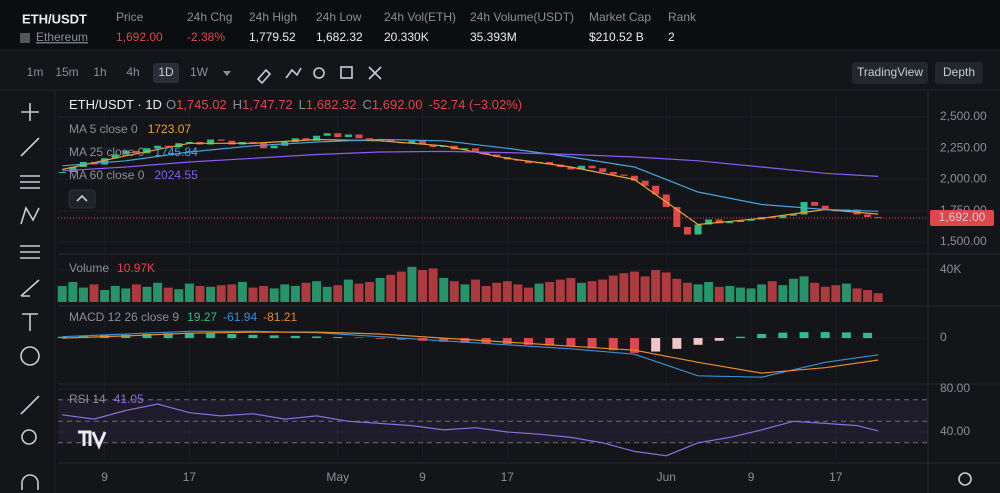 Image resolution: width=1000 pixels, height=493 pixels. Describe the element at coordinates (30, 322) in the screenshot. I see `text-tool` at that location.